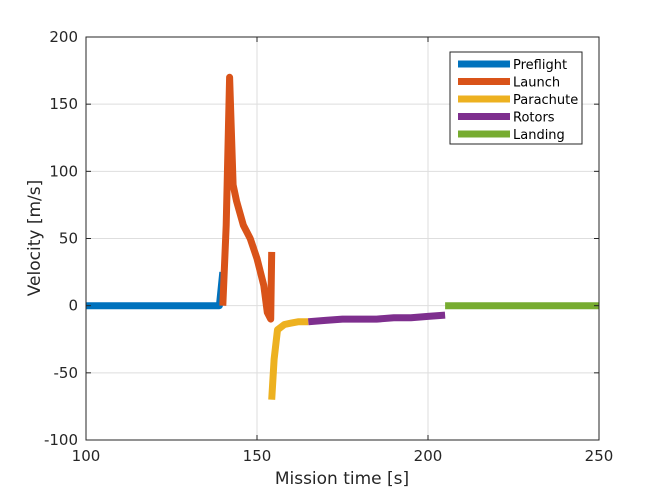 This screenshot has height=495, width=660. Describe the element at coordinates (545, 100) in the screenshot. I see `legend-label-parachute: Parachute` at that location.